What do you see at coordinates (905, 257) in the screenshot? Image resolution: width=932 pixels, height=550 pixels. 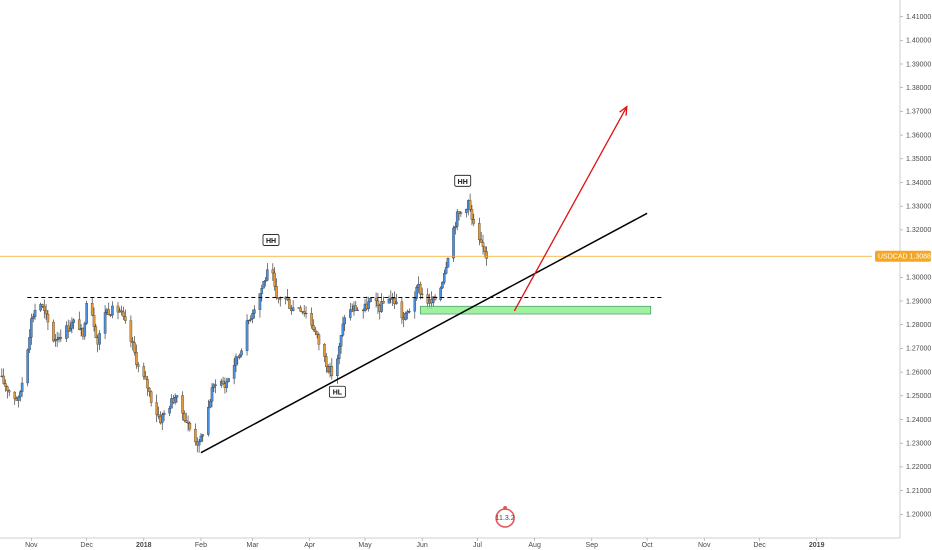 I see `last-price-tag-text: USDCAD 1.30888` at bounding box center [905, 257].